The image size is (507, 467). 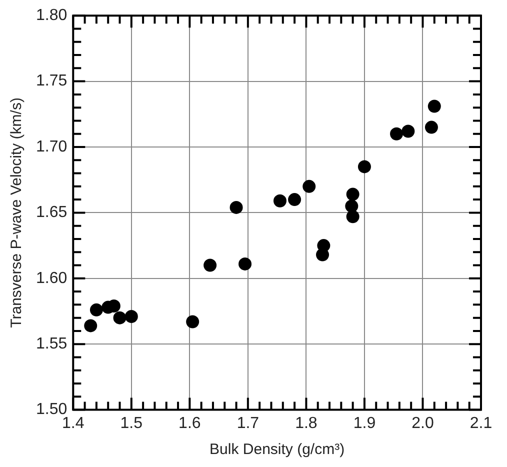 I want to click on x-tick-label: 1.9, so click(x=364, y=423).